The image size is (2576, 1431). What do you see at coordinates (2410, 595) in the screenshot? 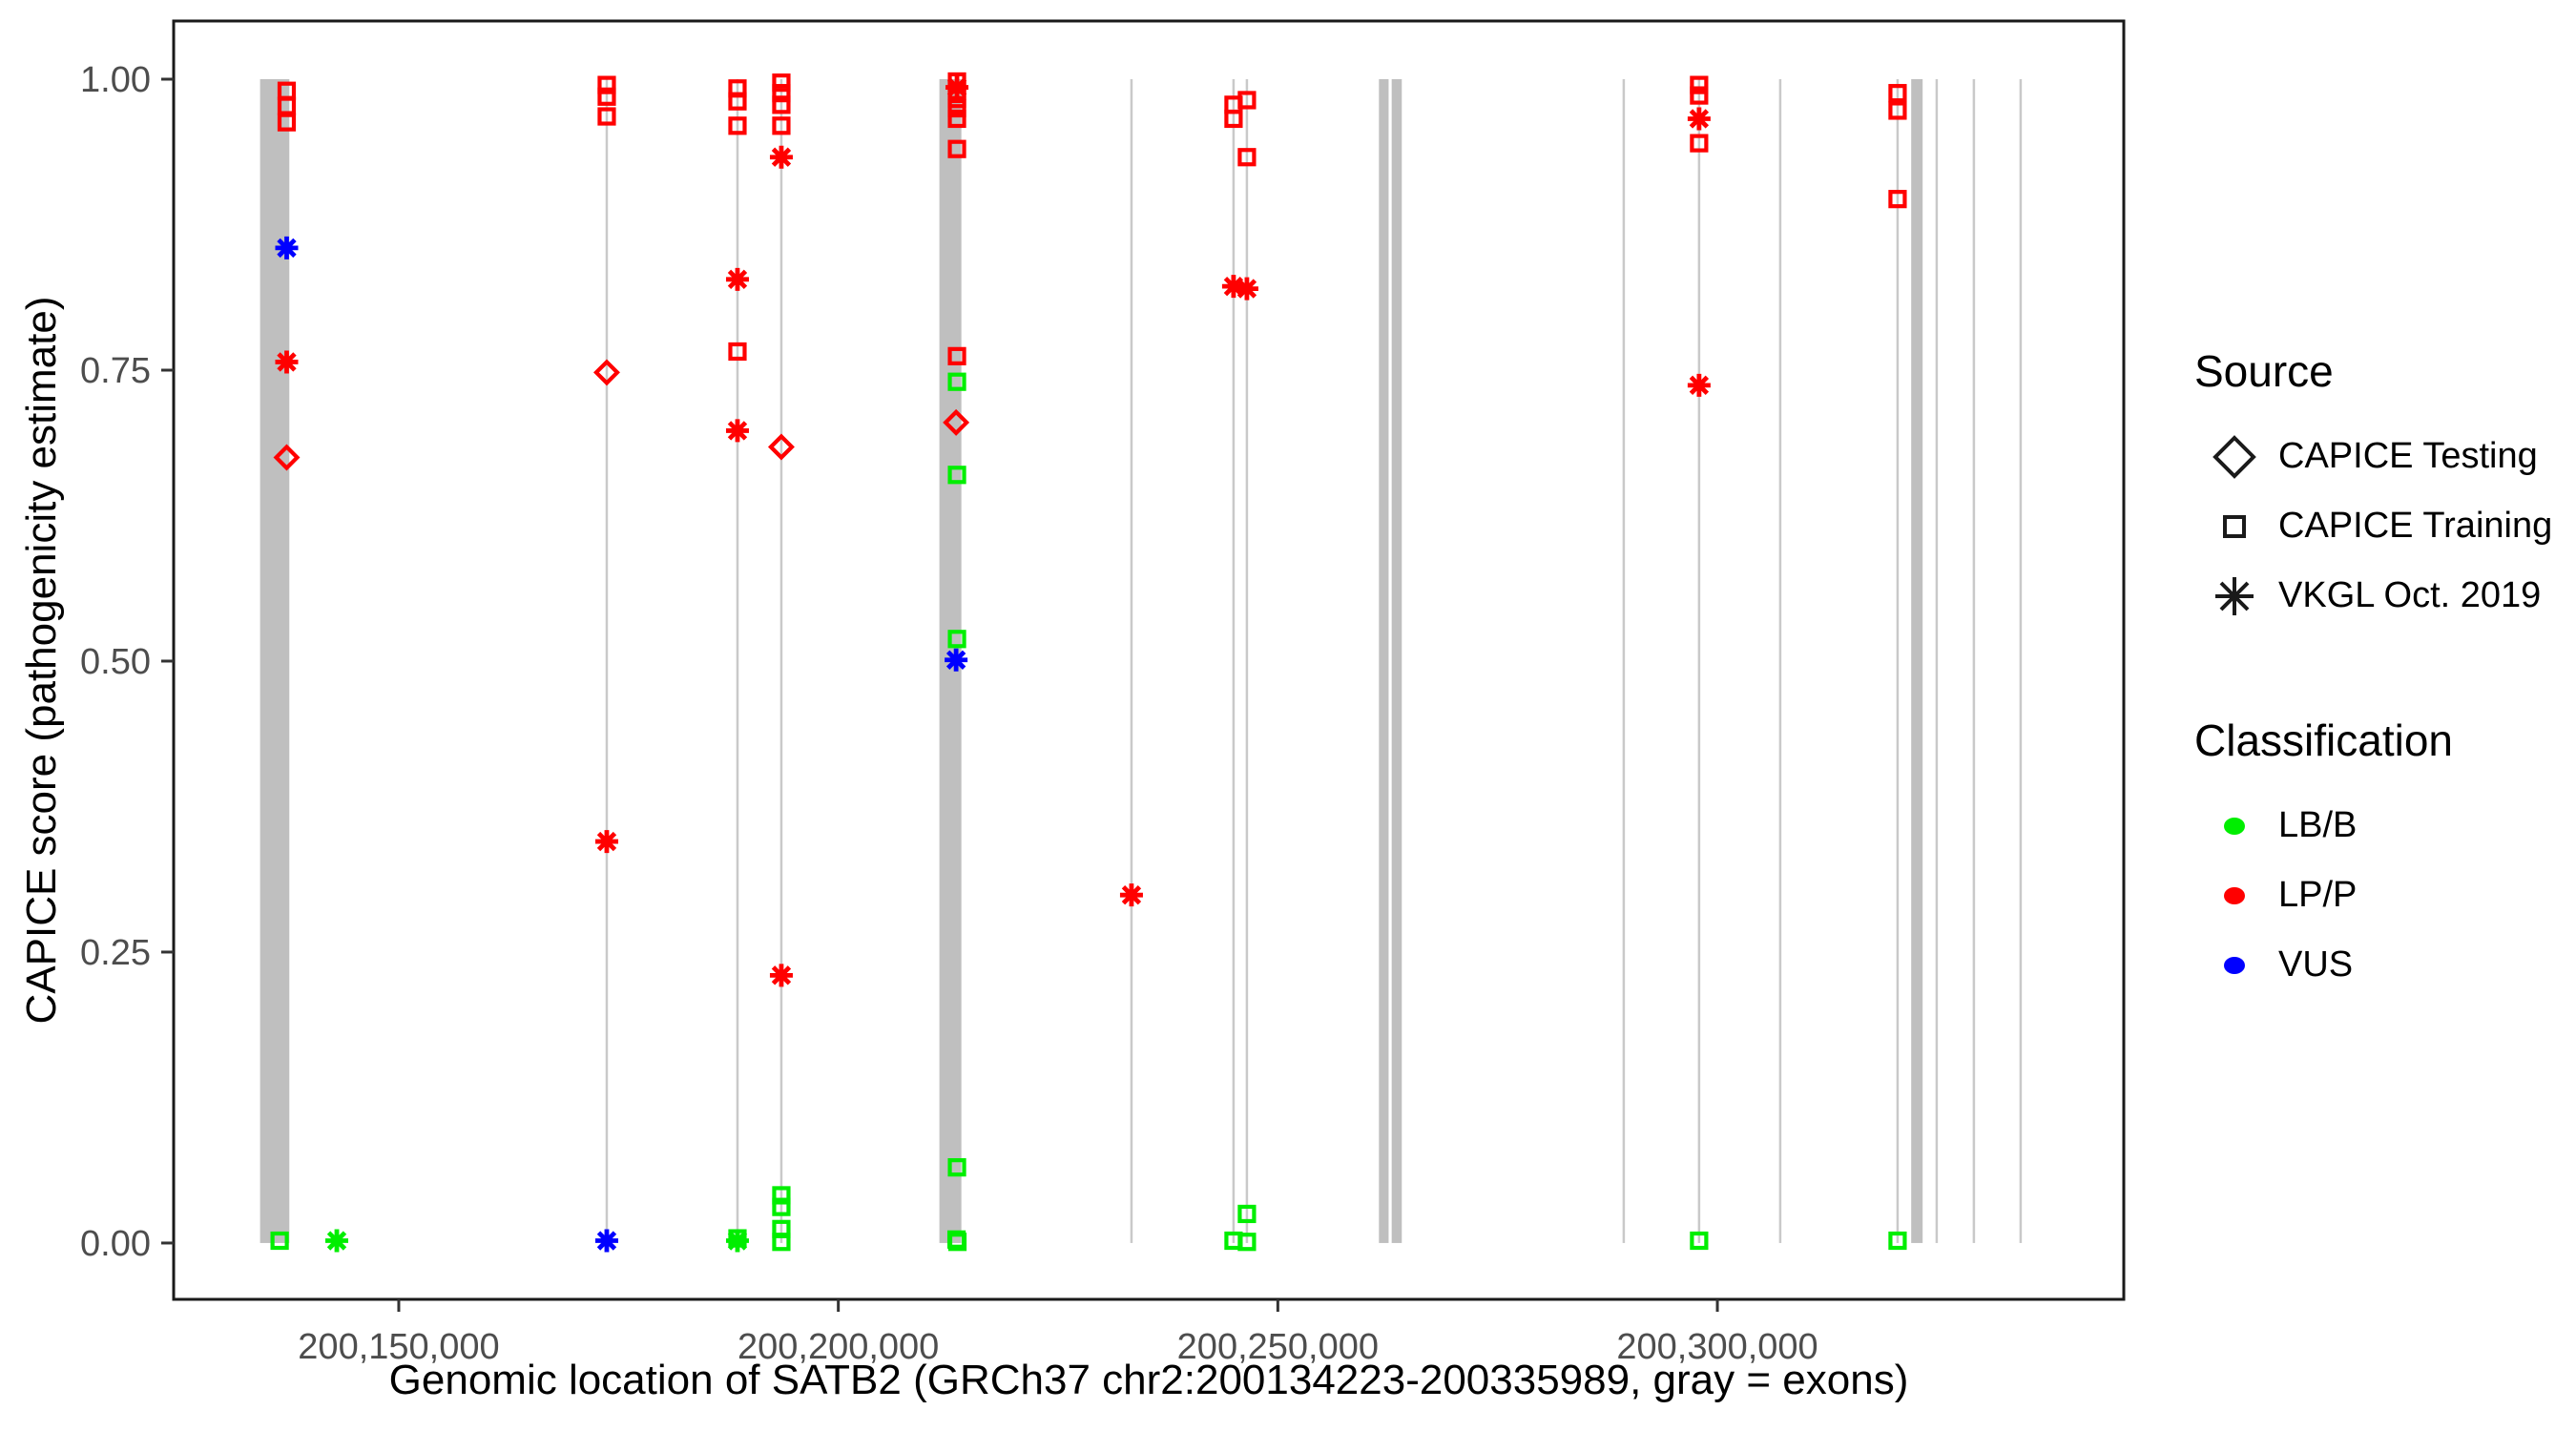
I see `legend-item-label: VKGL Oct. 2019` at bounding box center [2410, 595].